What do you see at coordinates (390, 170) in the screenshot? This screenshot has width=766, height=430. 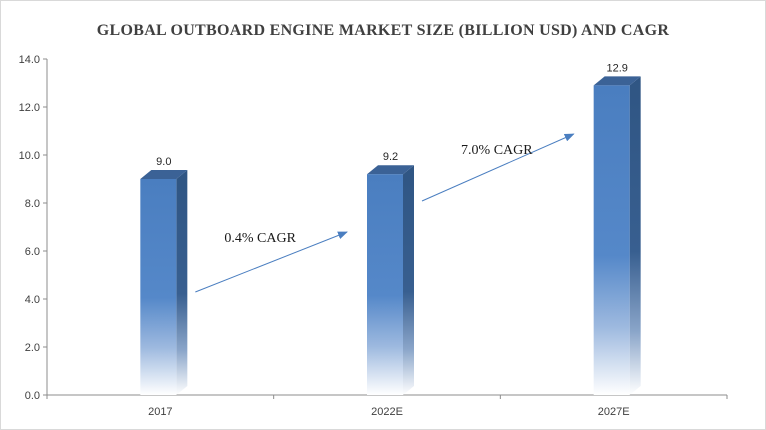 I see `bar-top-2022E` at bounding box center [390, 170].